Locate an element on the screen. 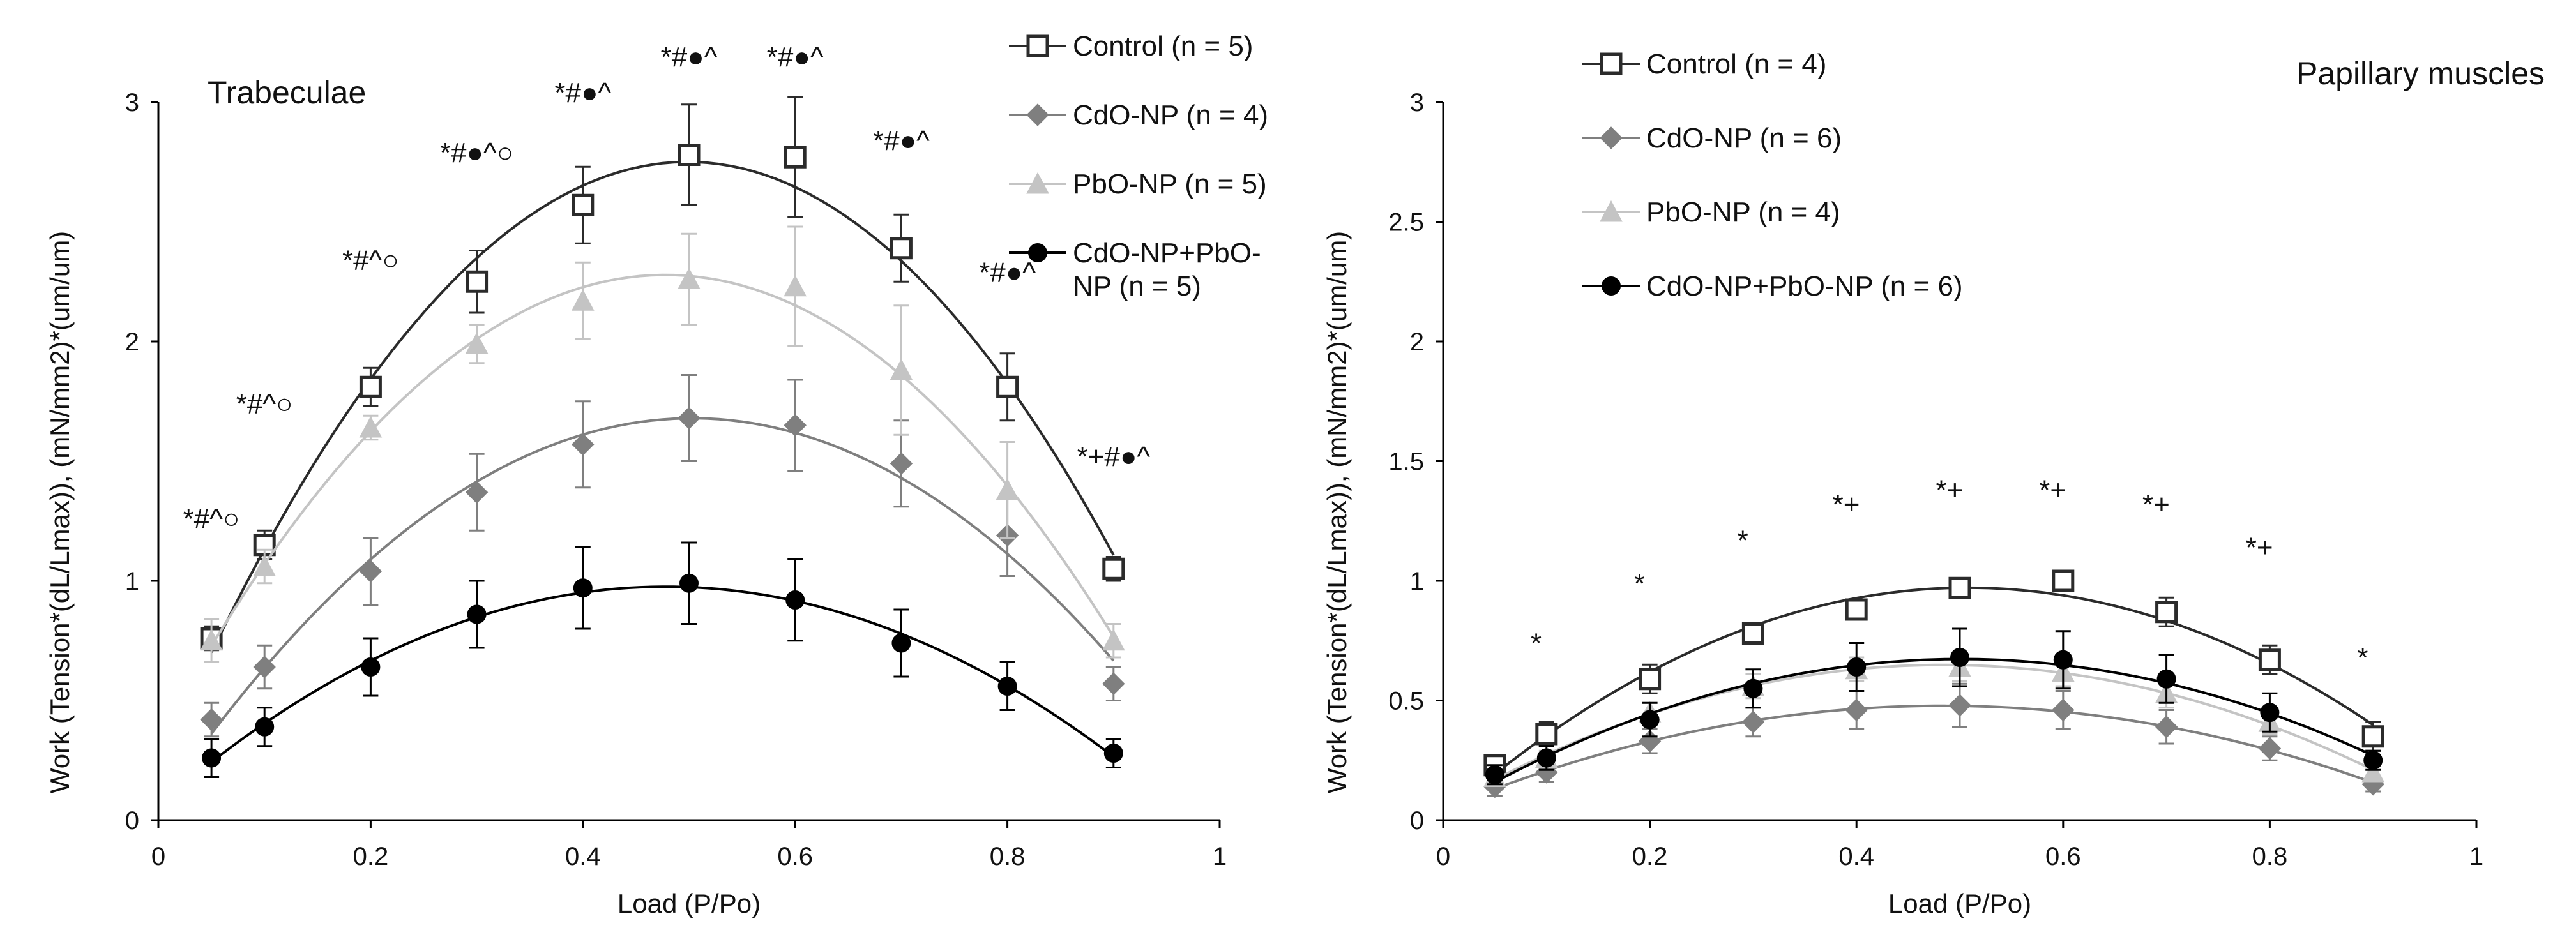 Image resolution: width=2576 pixels, height=937 pixels. significance-label: *#^○ is located at coordinates (371, 260).